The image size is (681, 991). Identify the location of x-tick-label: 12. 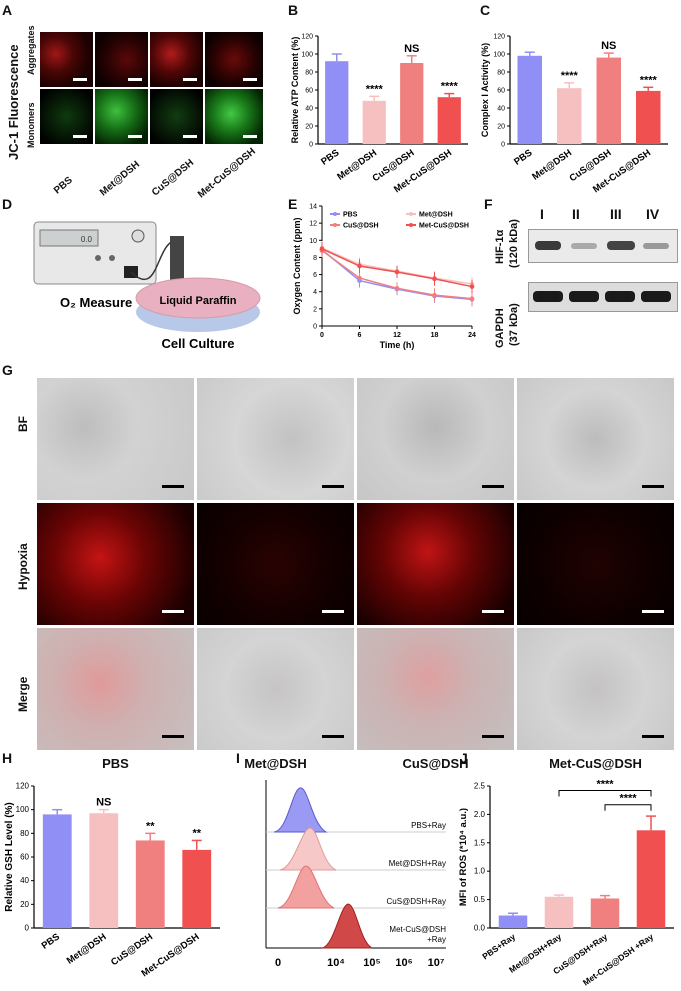
(397, 335).